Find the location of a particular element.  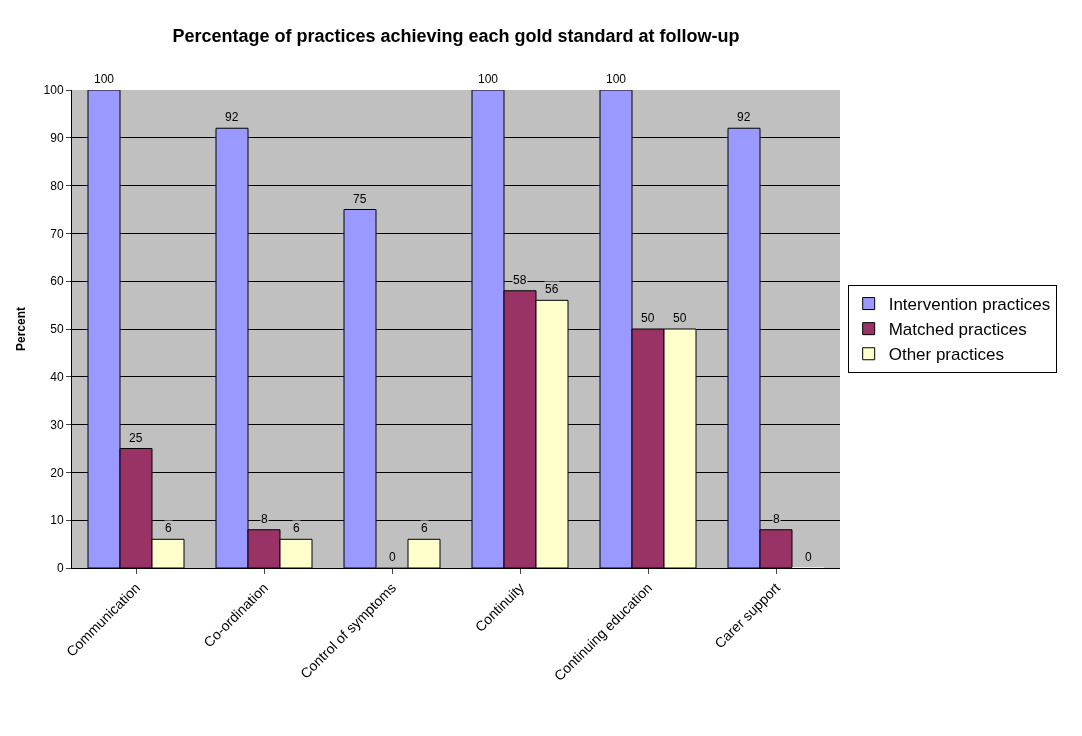

data-label: 56 is located at coordinates (552, 289).